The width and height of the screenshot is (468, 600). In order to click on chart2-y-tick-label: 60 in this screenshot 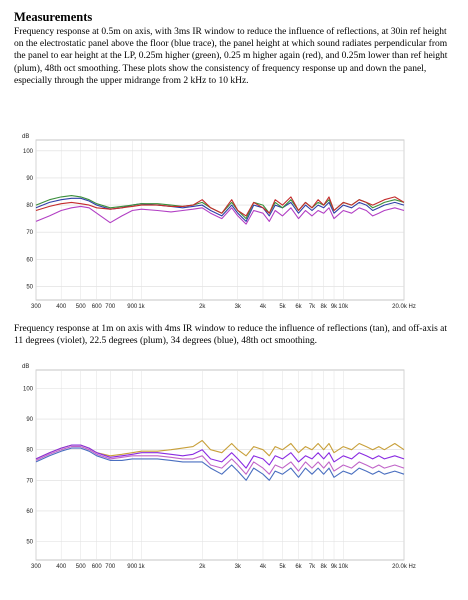, I will do `click(29, 512)`.